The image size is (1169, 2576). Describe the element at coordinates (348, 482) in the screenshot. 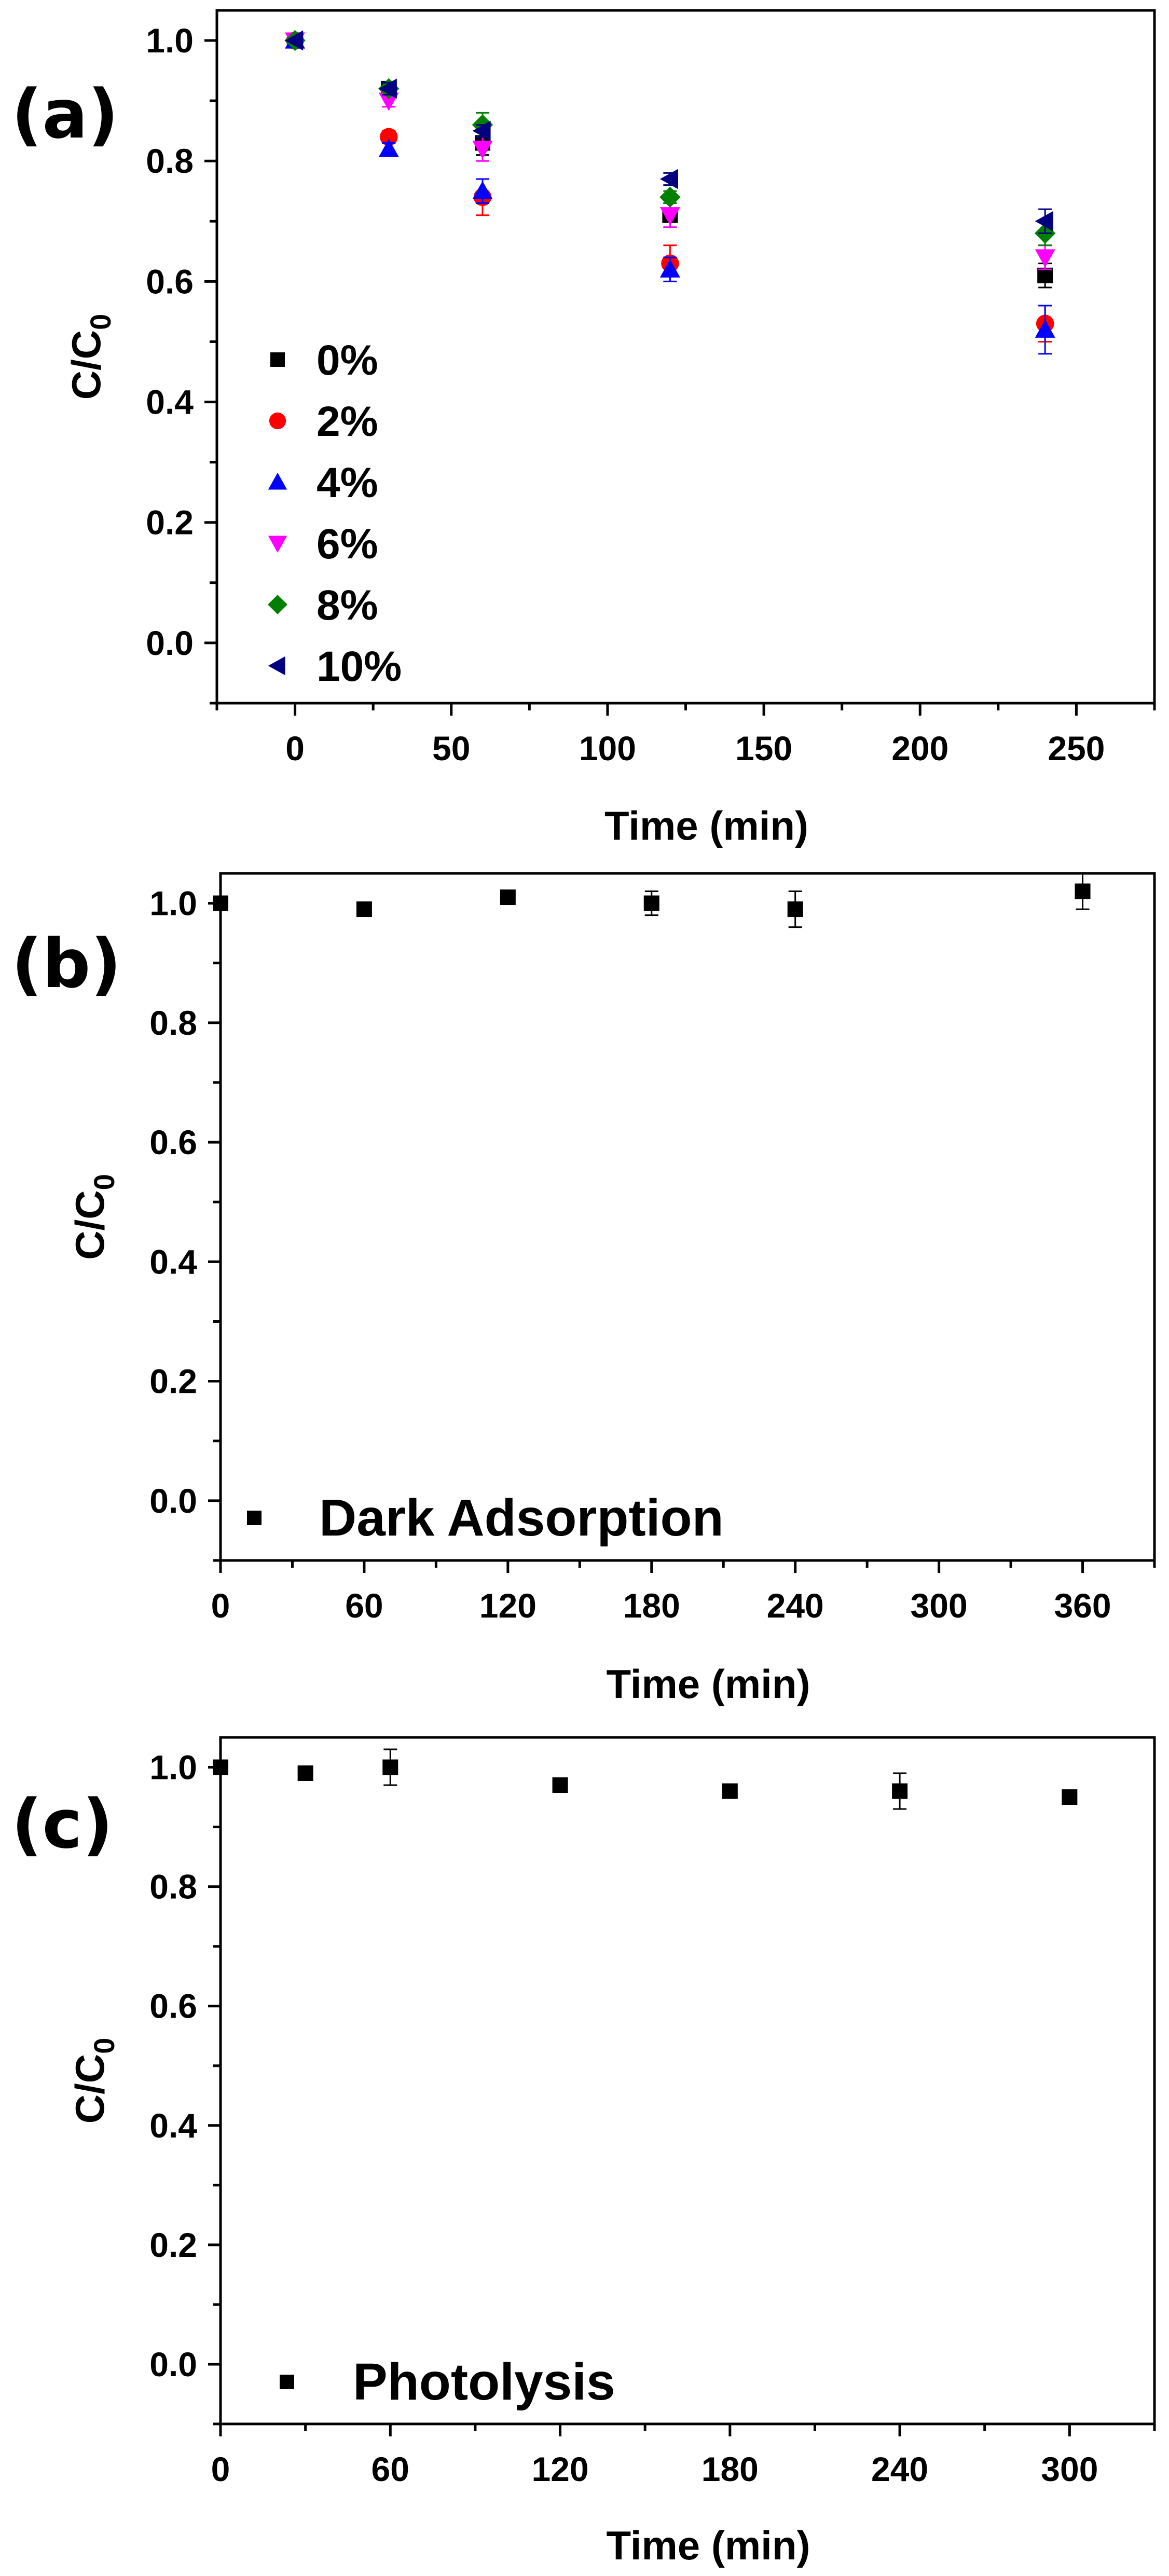

I see `legend-label: 4%` at that location.